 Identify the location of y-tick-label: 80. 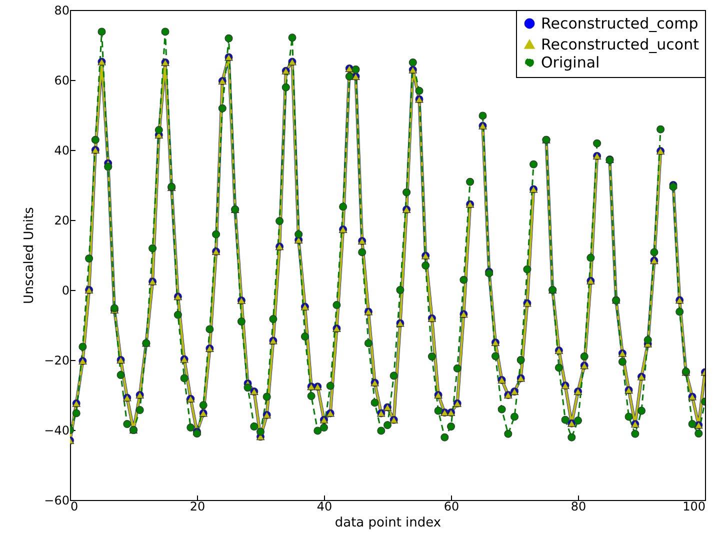
(62, 11).